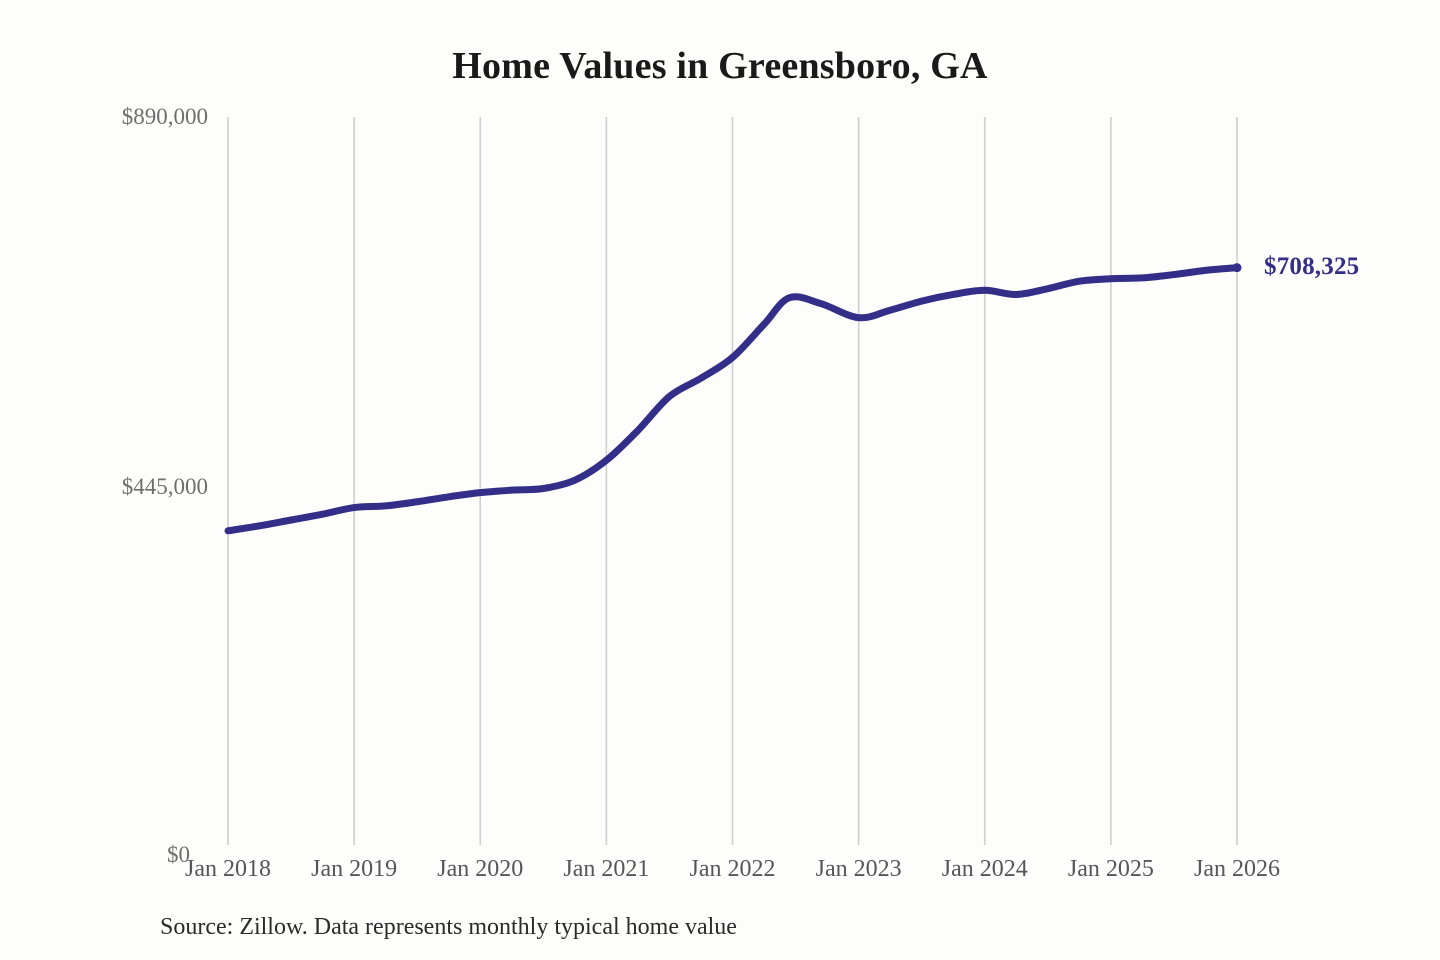 Image resolution: width=1440 pixels, height=960 pixels. I want to click on chart-title: Home Values in Greensboro, GA, so click(720, 66).